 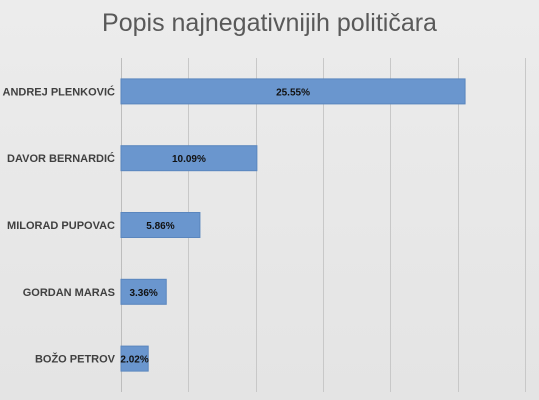 I want to click on category-label: ANDREJ PLENKOVIĆ, so click(x=59, y=91).